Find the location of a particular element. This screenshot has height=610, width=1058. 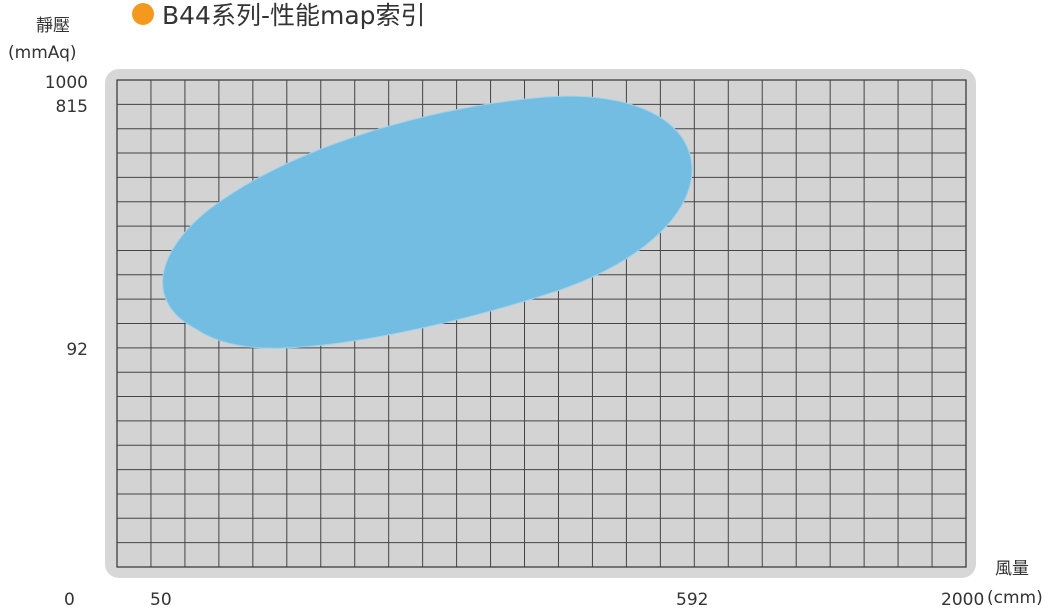

x-axis-label-name: 風量 is located at coordinates (1012, 569).